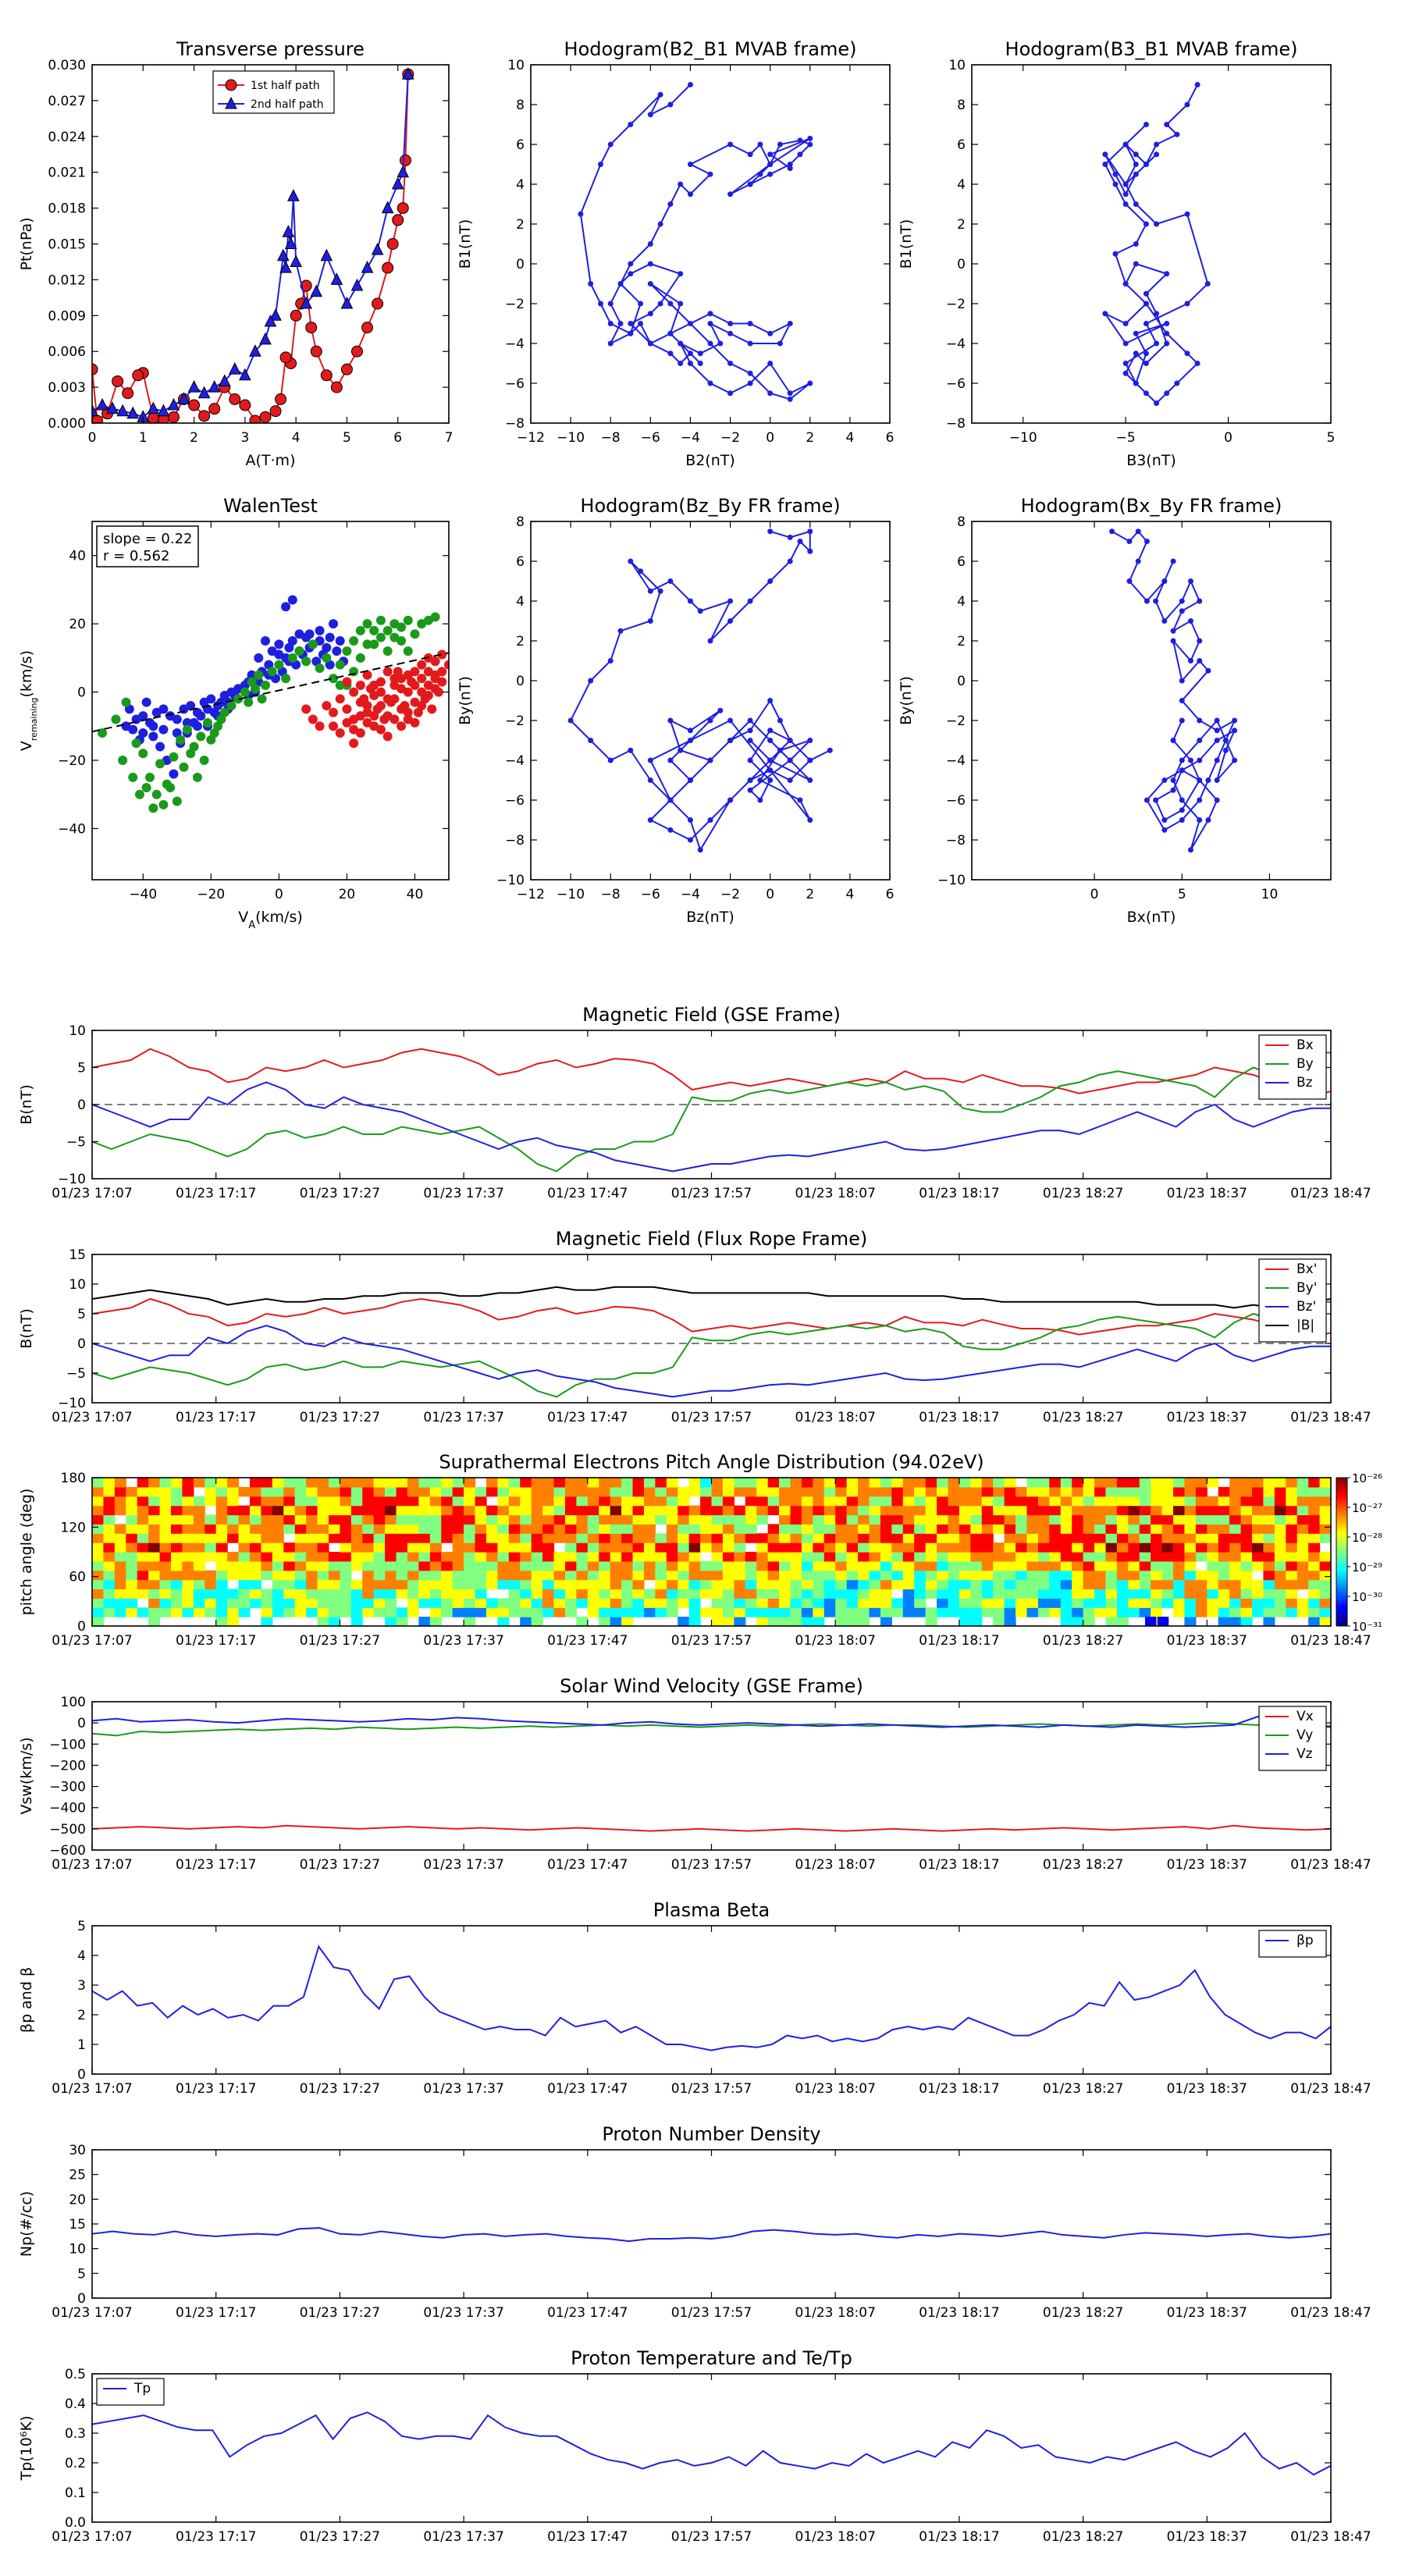 The image size is (1405, 2576). I want to click on y-tick-label: 6, so click(962, 145).